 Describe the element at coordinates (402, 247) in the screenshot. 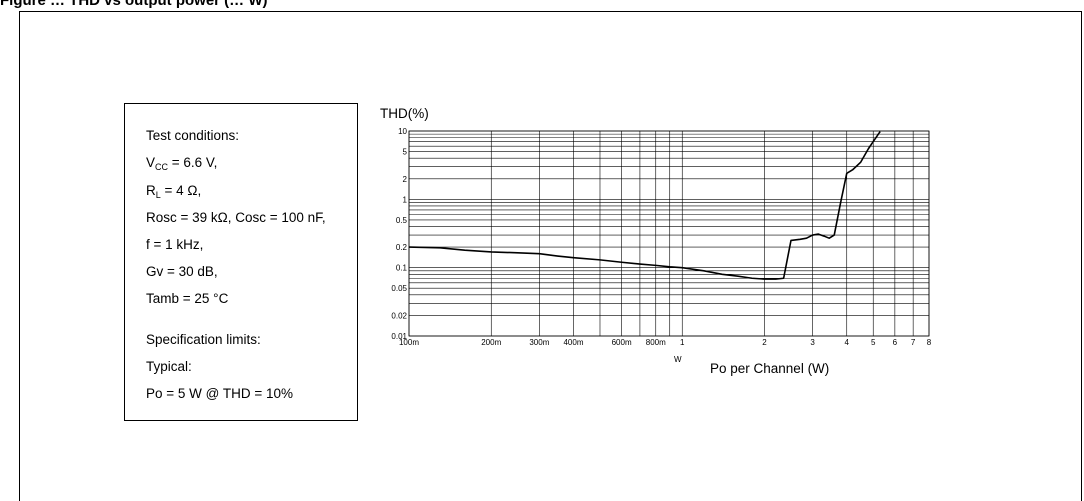

I see `y-tick-label: 0.2` at that location.